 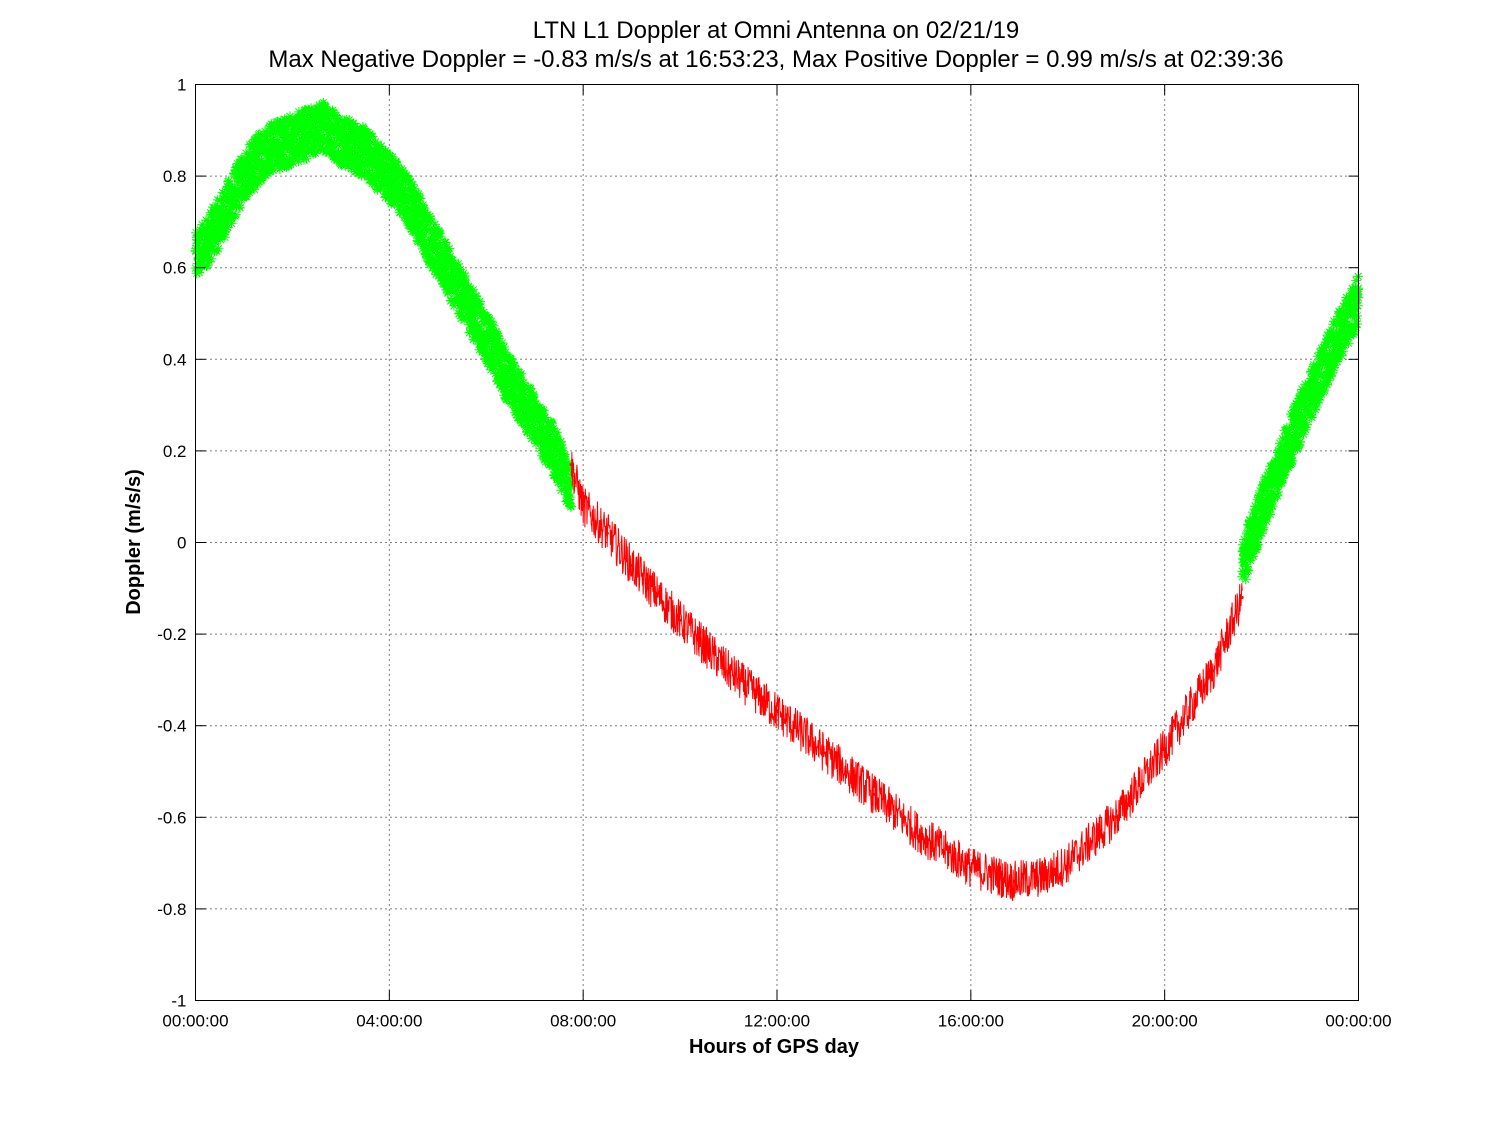 I want to click on x-tick-label: 04:00:00, so click(x=389, y=1021).